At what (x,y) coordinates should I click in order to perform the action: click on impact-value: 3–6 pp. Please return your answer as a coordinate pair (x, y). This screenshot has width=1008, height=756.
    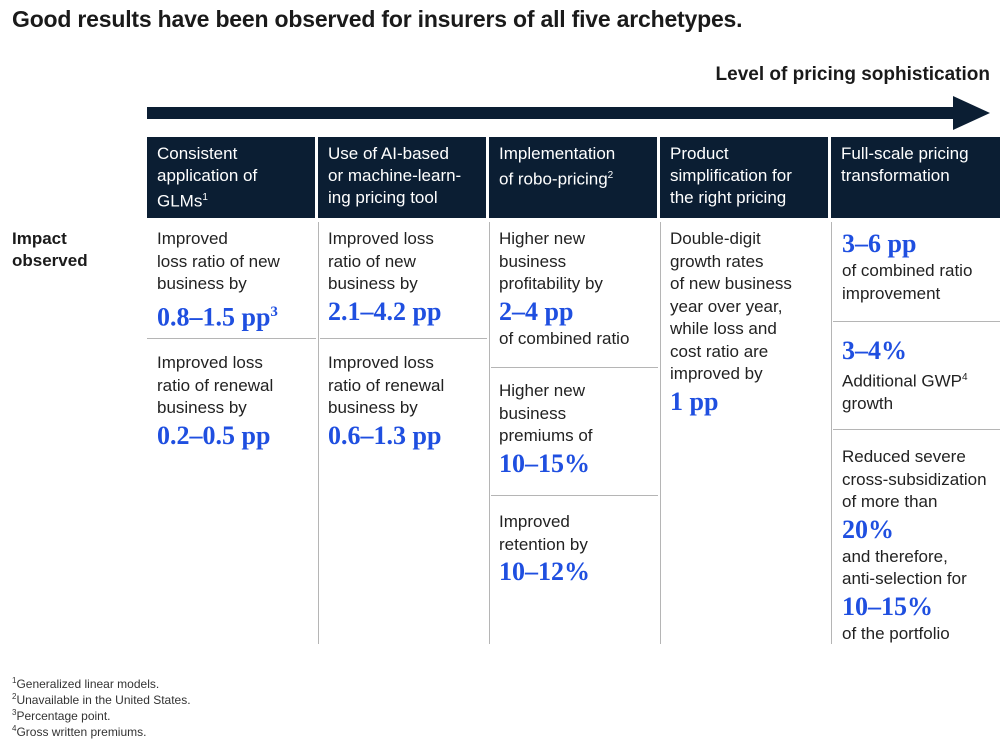
    Looking at the image, I should click on (879, 243).